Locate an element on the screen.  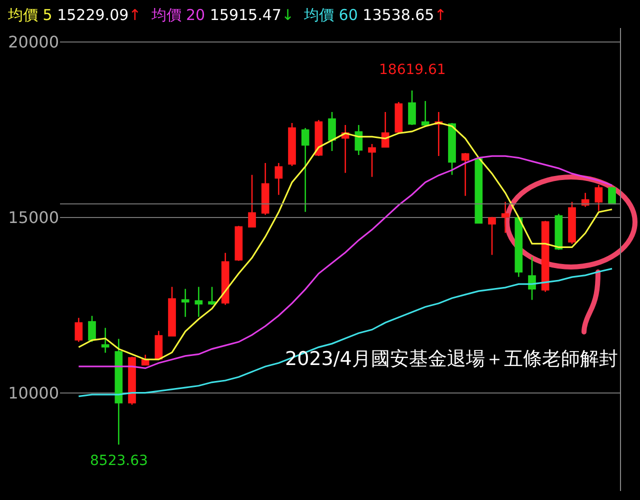
y-tick-label: 10000 is located at coordinates (33, 392).